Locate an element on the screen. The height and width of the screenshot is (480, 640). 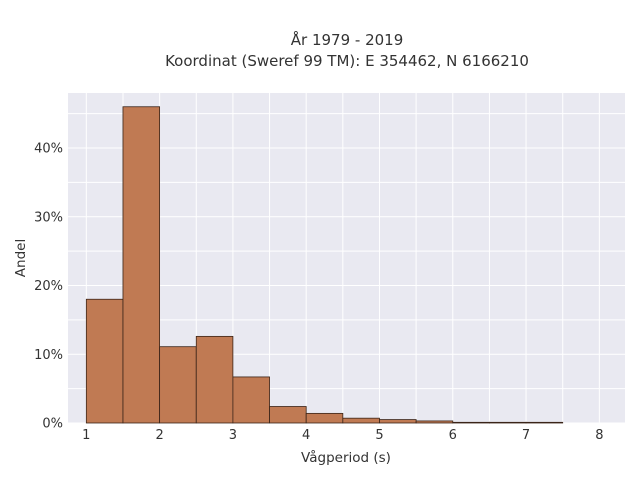
y-tick-label: 40% is located at coordinates (48, 149).